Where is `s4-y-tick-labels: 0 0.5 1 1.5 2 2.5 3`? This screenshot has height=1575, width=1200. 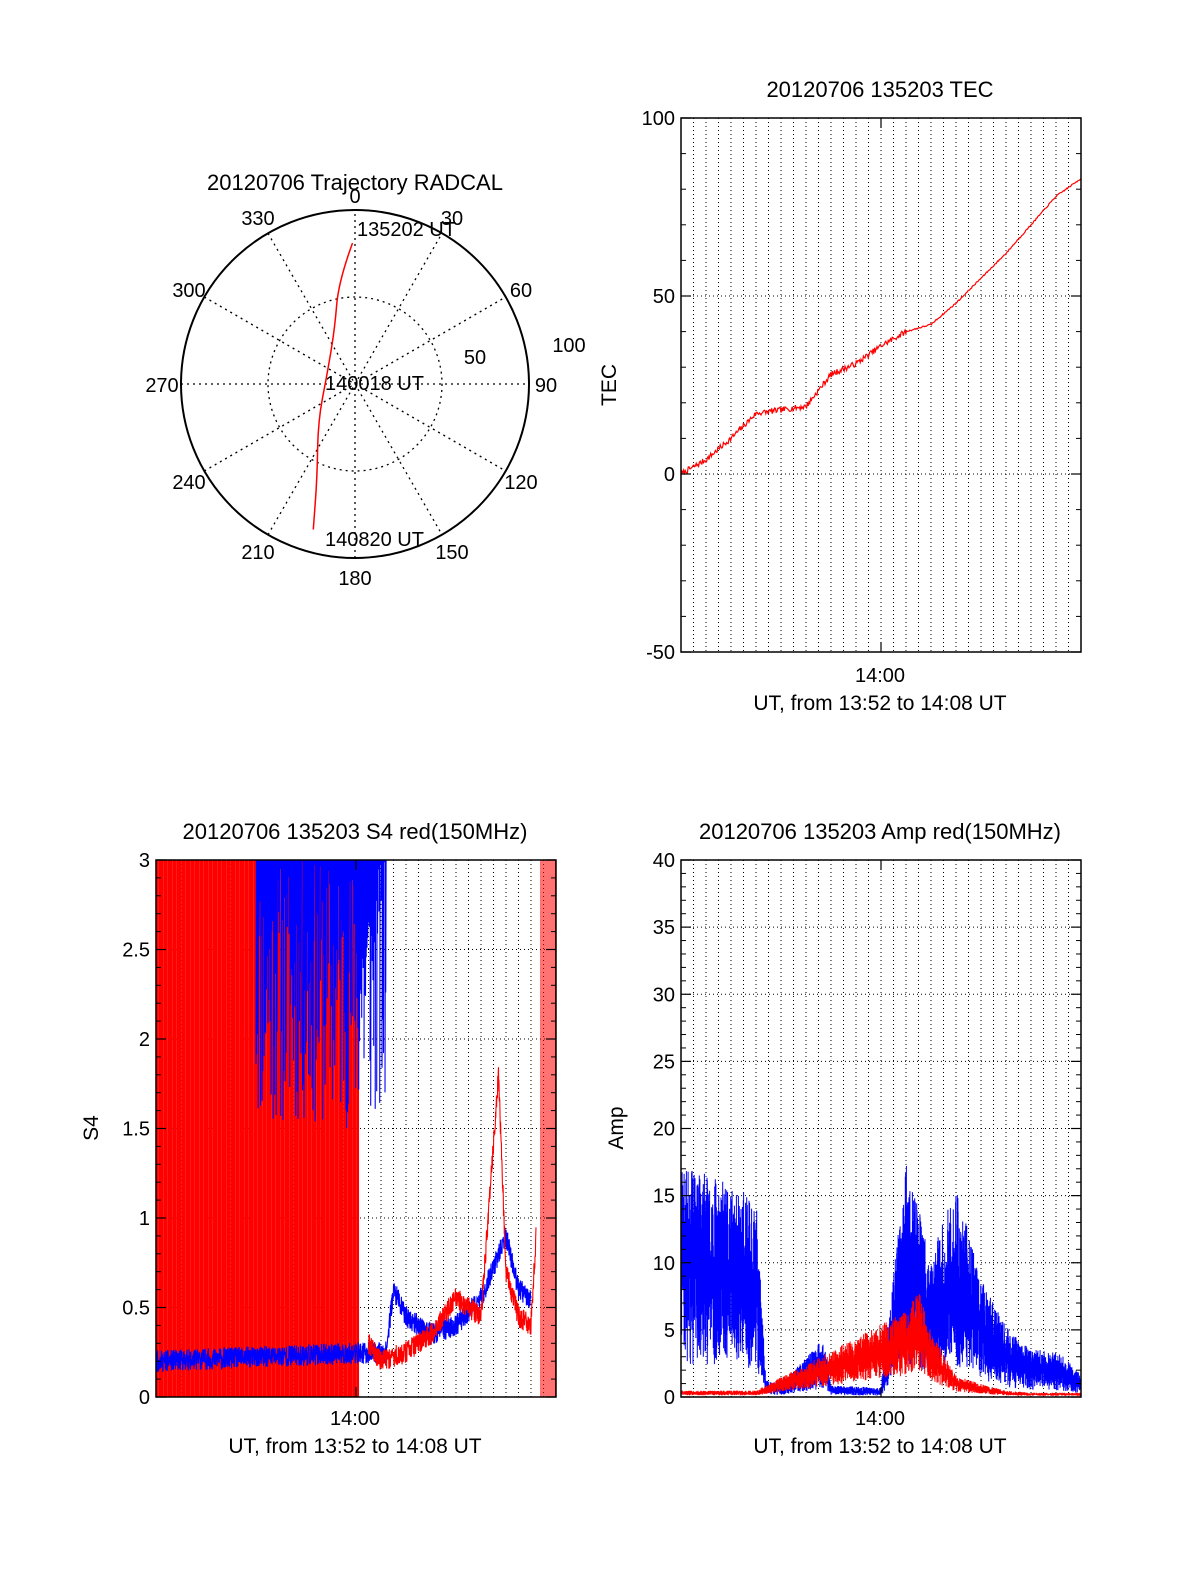 s4-y-tick-labels: 0 0.5 1 1.5 2 2.5 3 is located at coordinates (136, 1129).